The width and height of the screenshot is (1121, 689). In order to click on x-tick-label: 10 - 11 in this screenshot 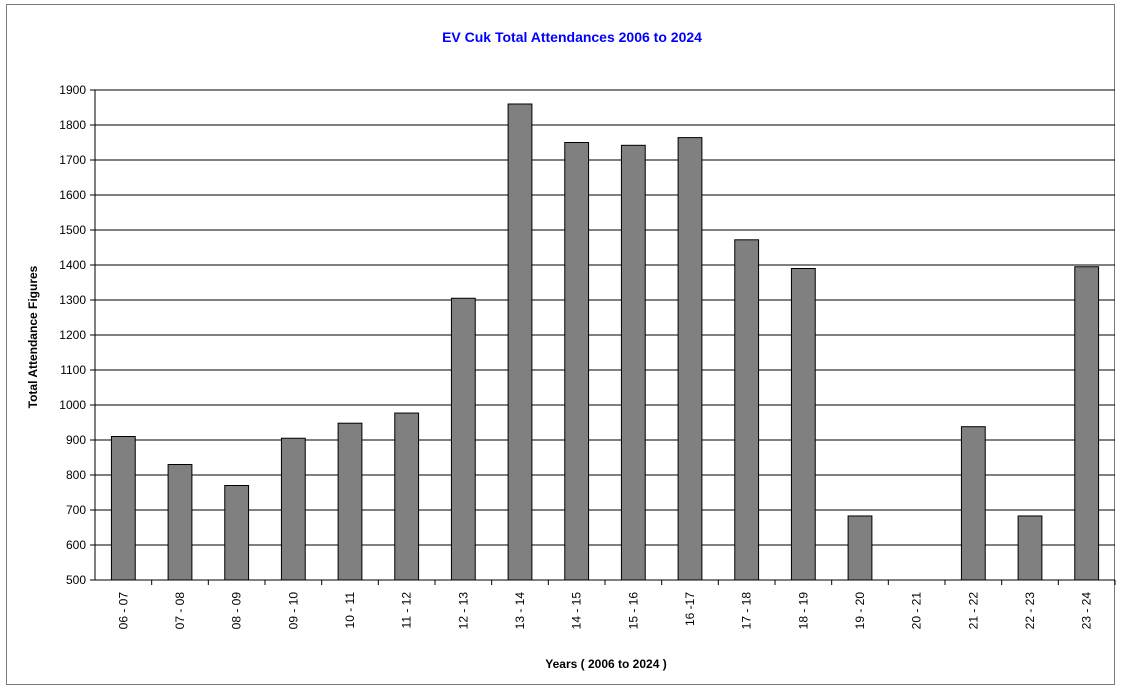, I will do `click(350, 610)`.